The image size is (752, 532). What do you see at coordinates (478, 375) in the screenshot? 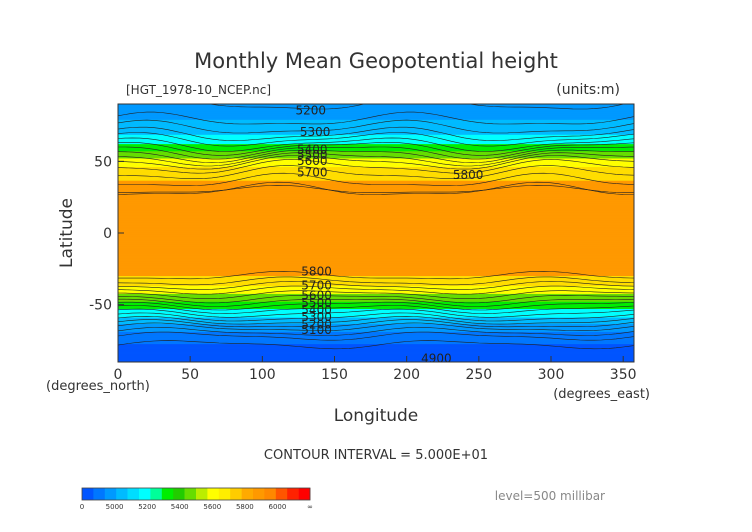
I see `x-tick-label: 250` at bounding box center [478, 375].